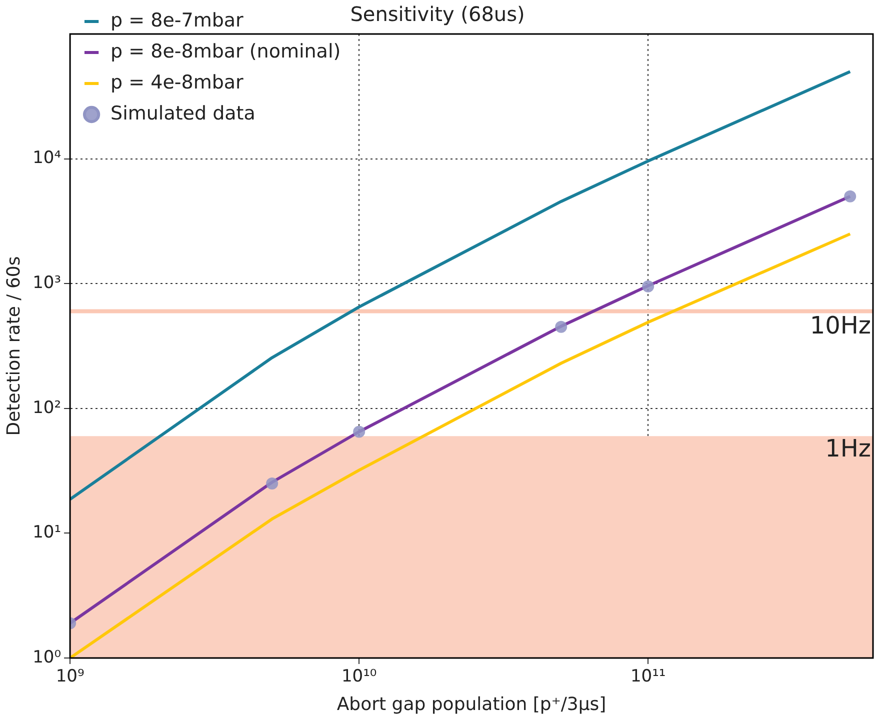  What do you see at coordinates (177, 82) in the screenshot?
I see `legend-label: p = 4e-8mbar` at bounding box center [177, 82].